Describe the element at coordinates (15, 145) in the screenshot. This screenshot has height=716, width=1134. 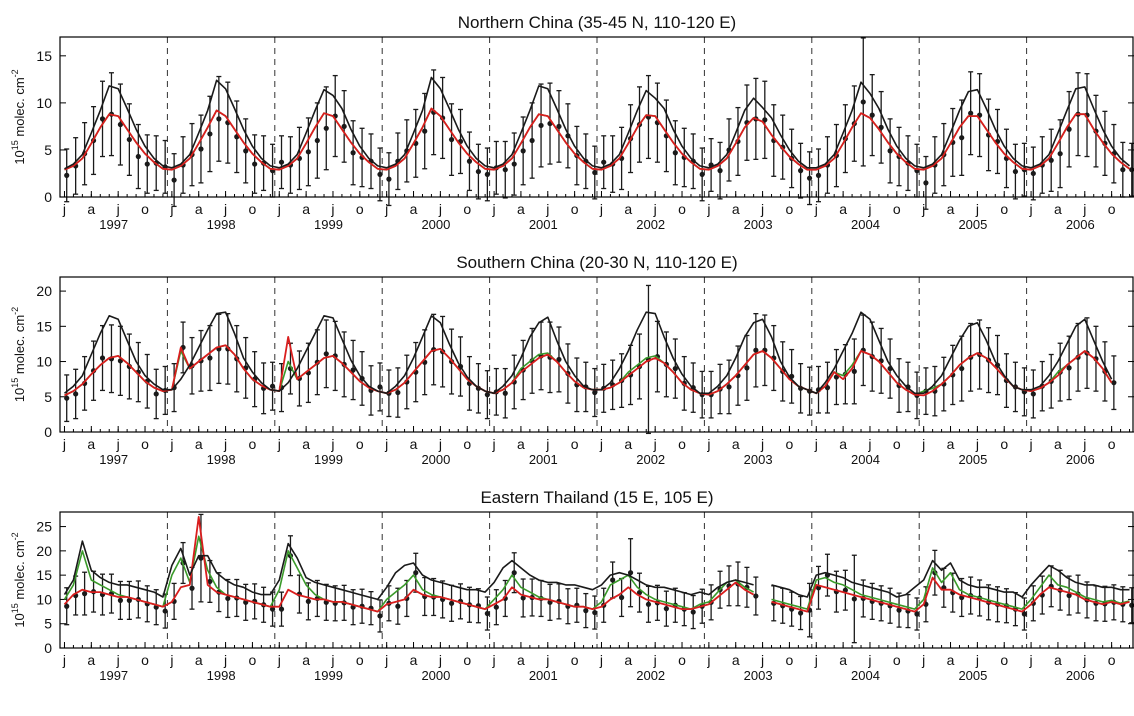
I see `y-axis-label-part: 15` at that location.